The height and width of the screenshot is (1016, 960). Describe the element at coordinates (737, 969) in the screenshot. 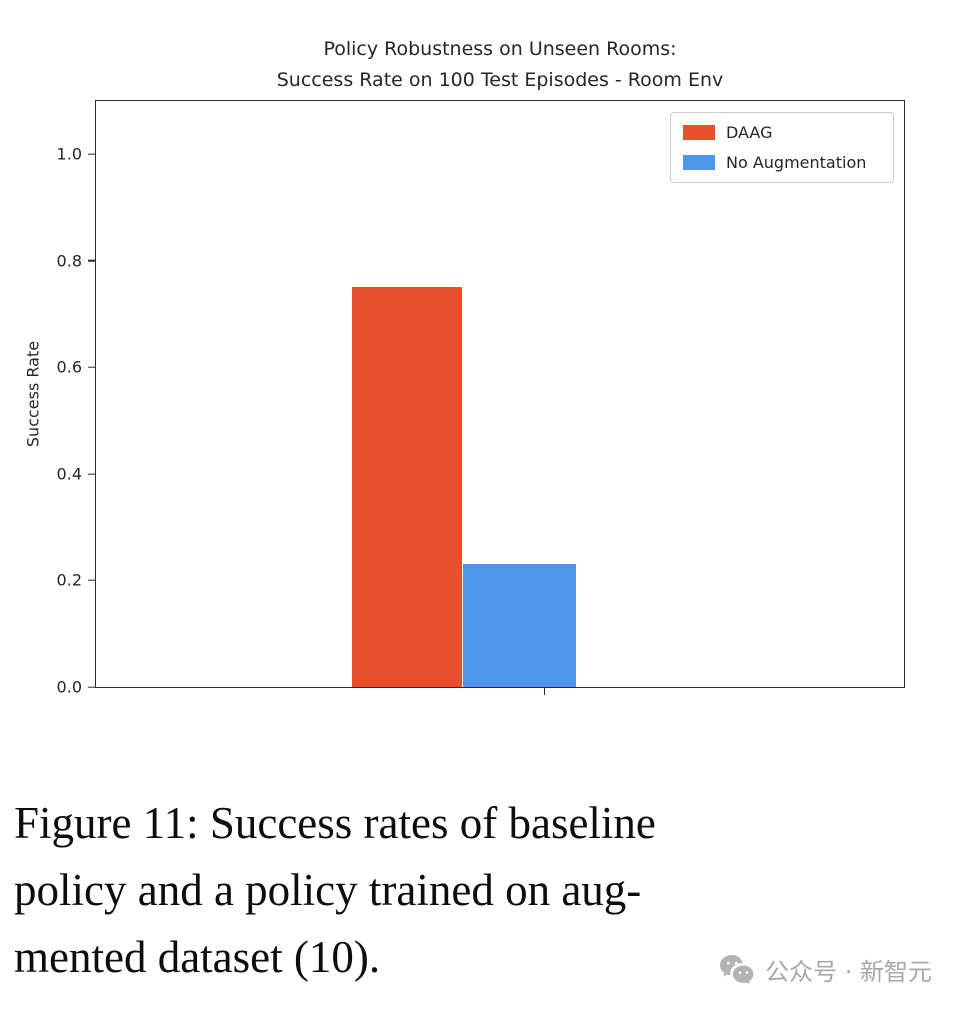

I see `wechat-icon` at that location.